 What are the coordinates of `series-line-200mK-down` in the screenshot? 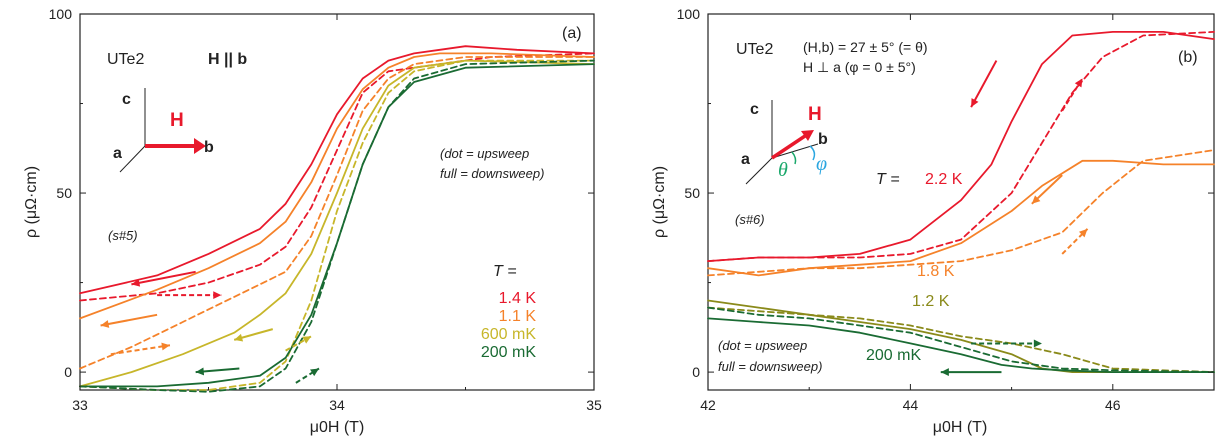 It's located at (961, 345).